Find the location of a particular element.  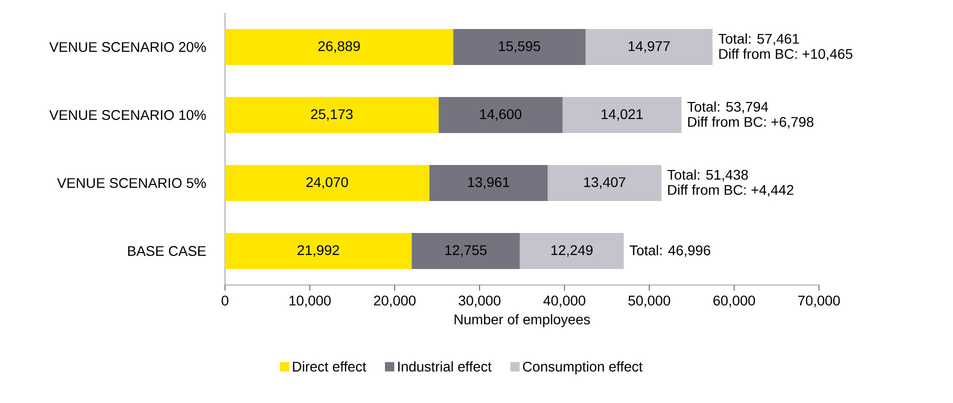

annotation: Diff from BC: +4,442 is located at coordinates (731, 190).